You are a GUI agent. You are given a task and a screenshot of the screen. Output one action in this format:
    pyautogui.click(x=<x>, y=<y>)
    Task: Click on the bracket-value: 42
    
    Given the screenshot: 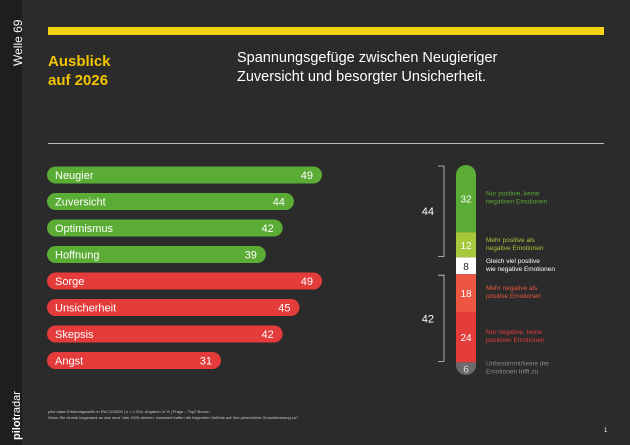 What is the action you would take?
    pyautogui.click(x=428, y=319)
    